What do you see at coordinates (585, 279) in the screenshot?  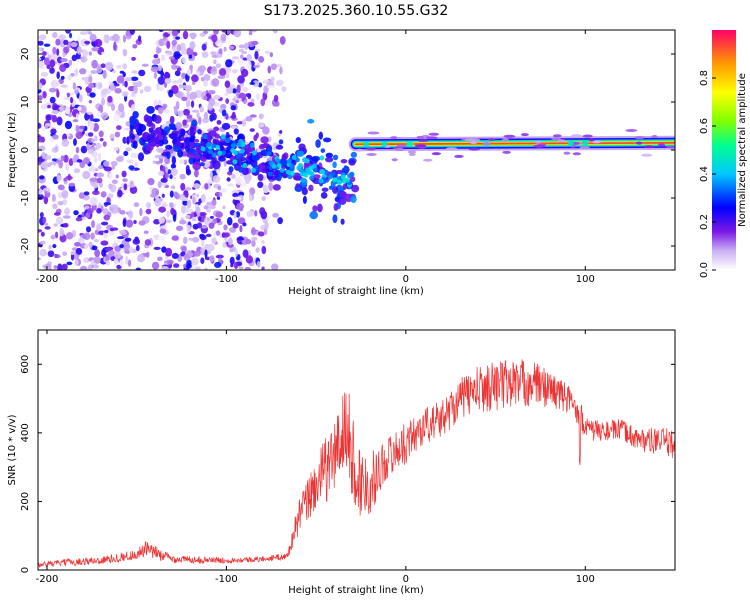 I see `heatmap-x-tick-label: 100` at bounding box center [585, 279].